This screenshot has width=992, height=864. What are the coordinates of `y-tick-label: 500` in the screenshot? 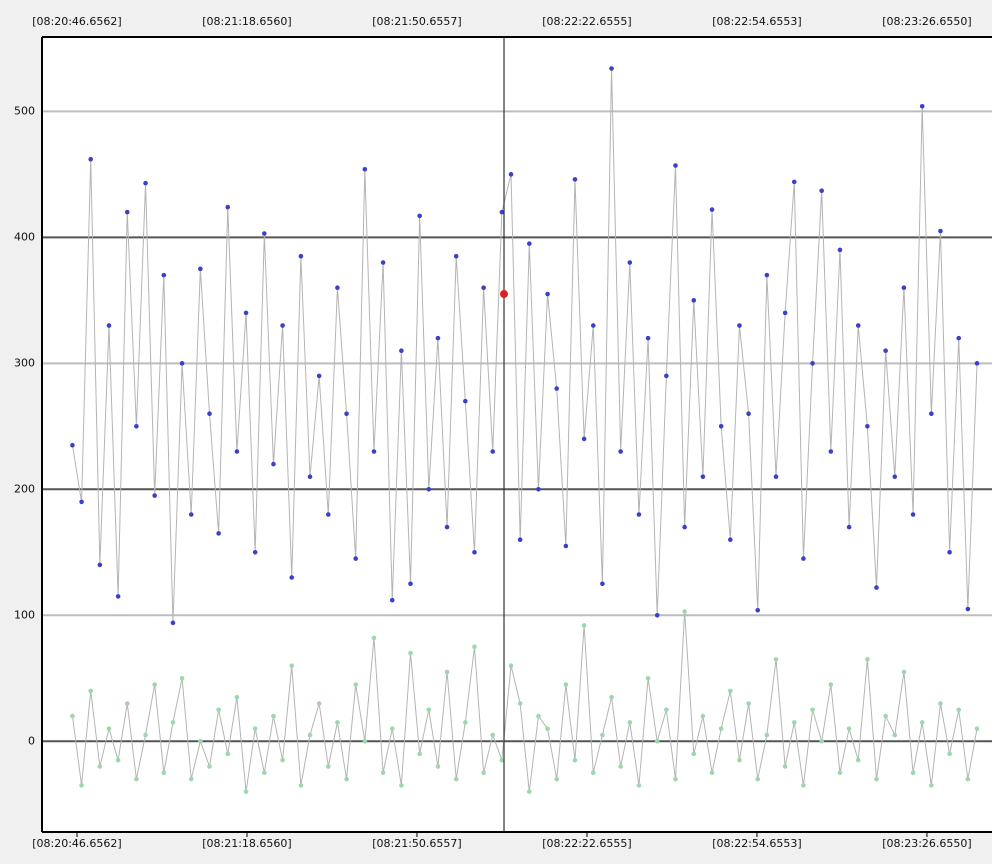 It's located at (24, 110).